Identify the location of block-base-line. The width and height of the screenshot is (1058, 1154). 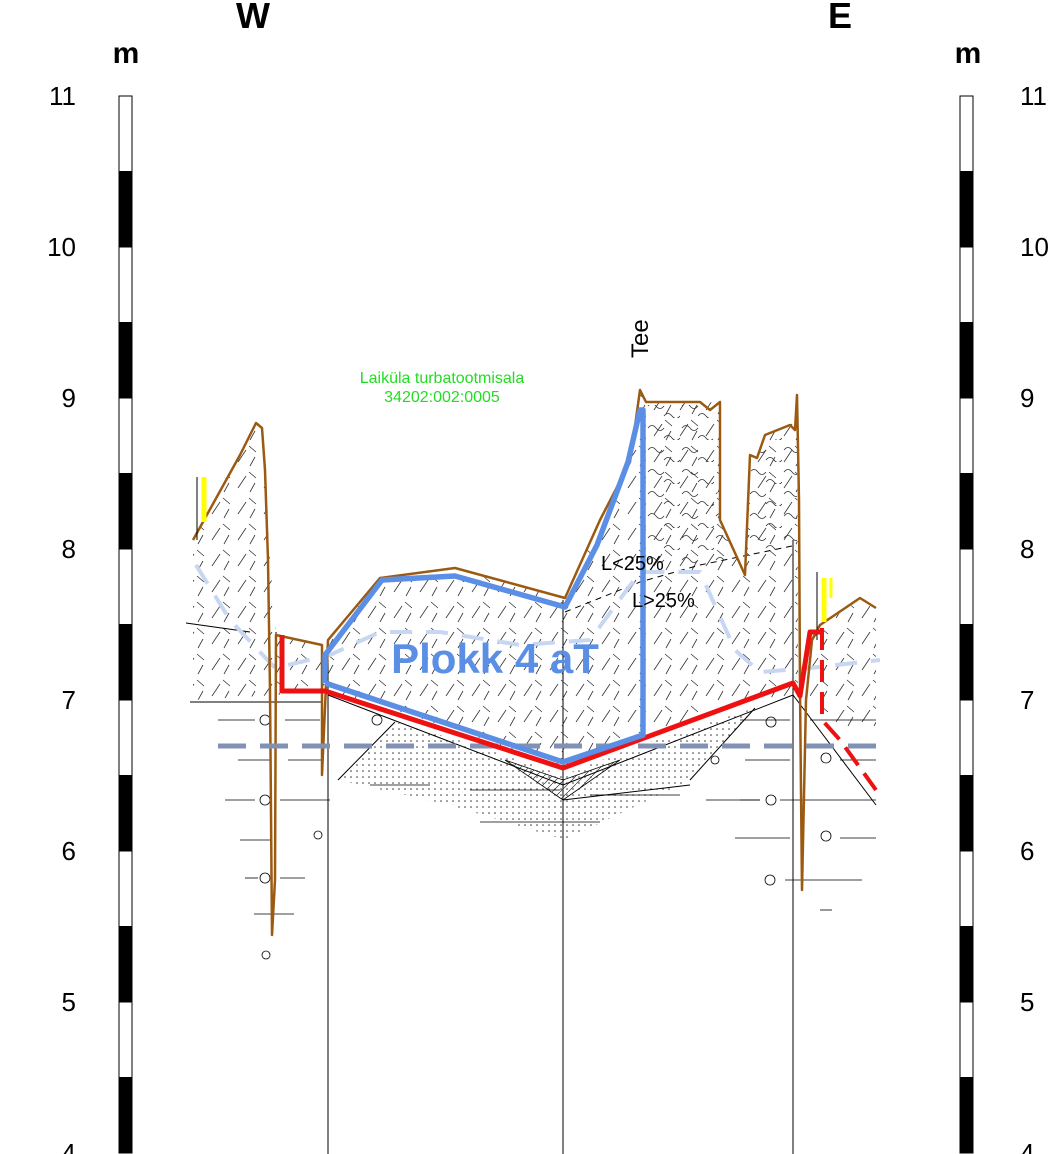
(549, 700).